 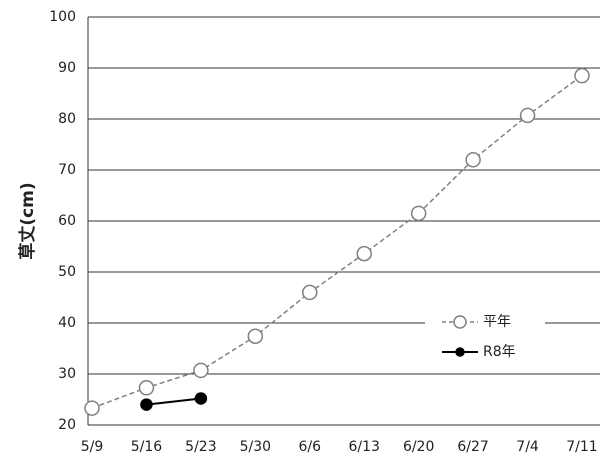 What do you see at coordinates (67, 272) in the screenshot?
I see `y-tick-label: 50` at bounding box center [67, 272].